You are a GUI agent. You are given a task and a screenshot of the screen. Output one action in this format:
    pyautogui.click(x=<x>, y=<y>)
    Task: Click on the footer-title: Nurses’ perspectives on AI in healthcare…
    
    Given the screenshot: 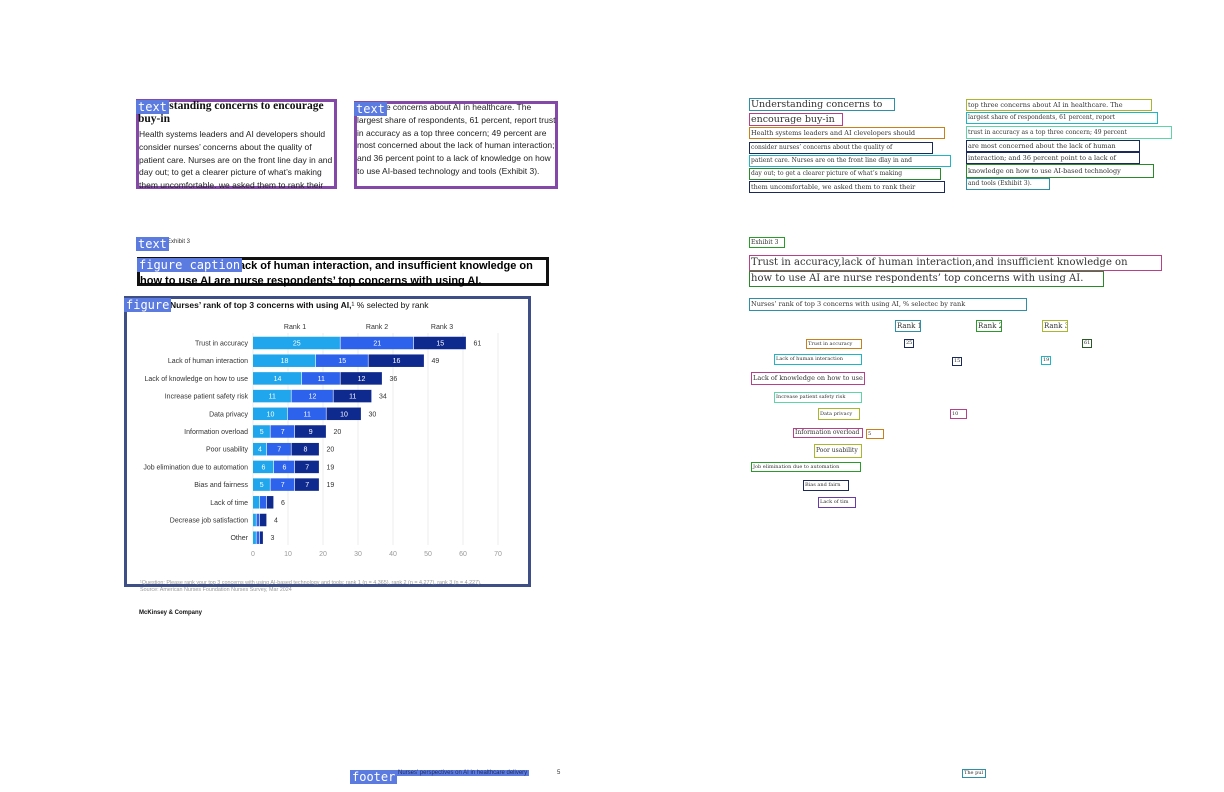 What is the action you would take?
    pyautogui.click(x=463, y=773)
    